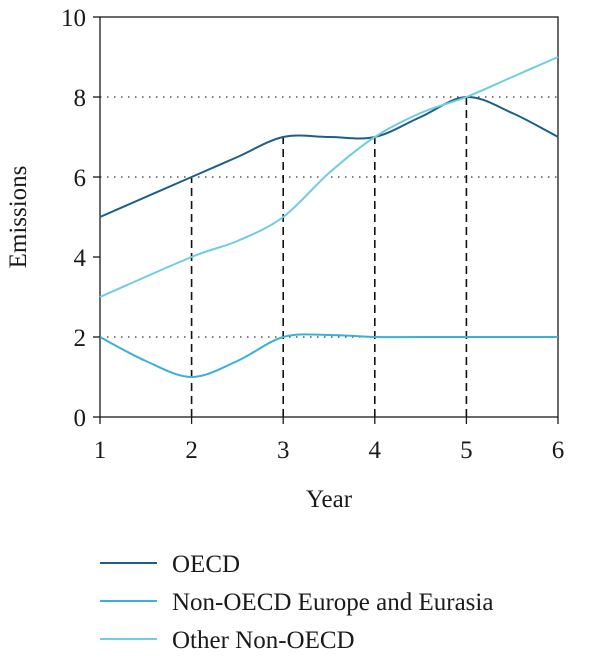 Image resolution: width=598 pixels, height=664 pixels. What do you see at coordinates (191, 450) in the screenshot?
I see `x-tick-label: 2` at bounding box center [191, 450].